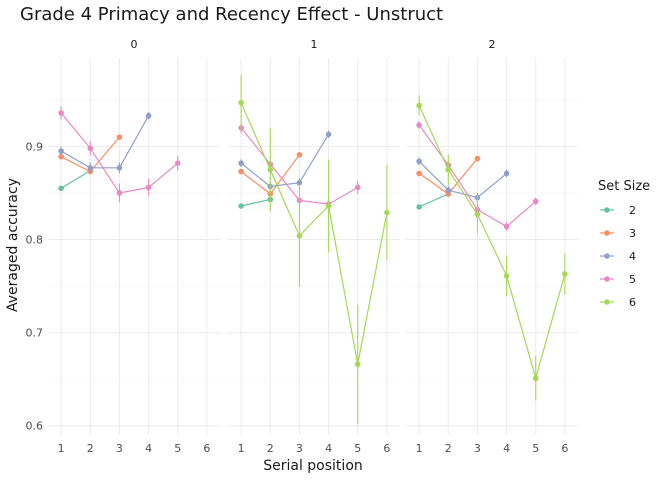 Image resolution: width=672 pixels, height=480 pixels. I want to click on facet-label: 2, so click(492, 44).